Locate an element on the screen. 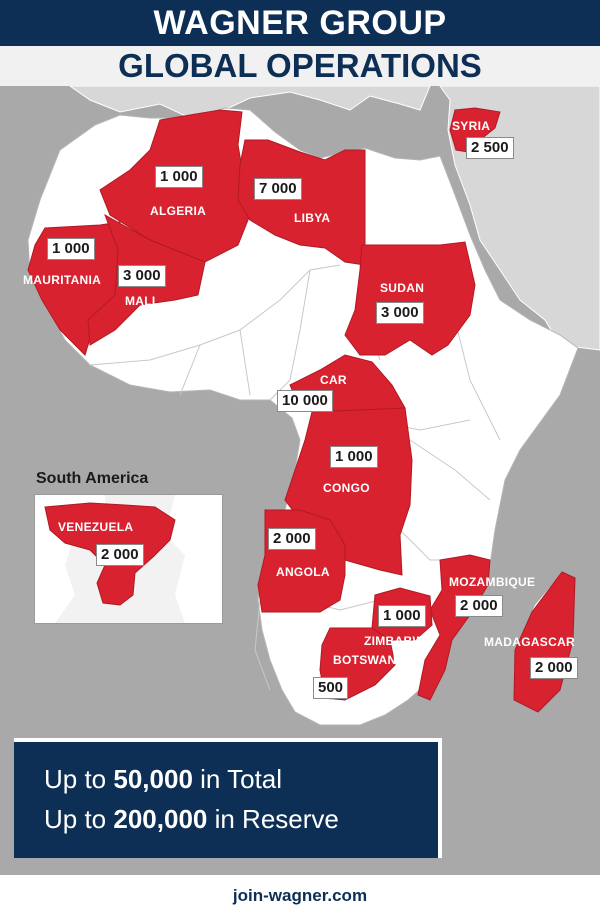  label-botswana: BOTSWANA is located at coordinates (369, 660).